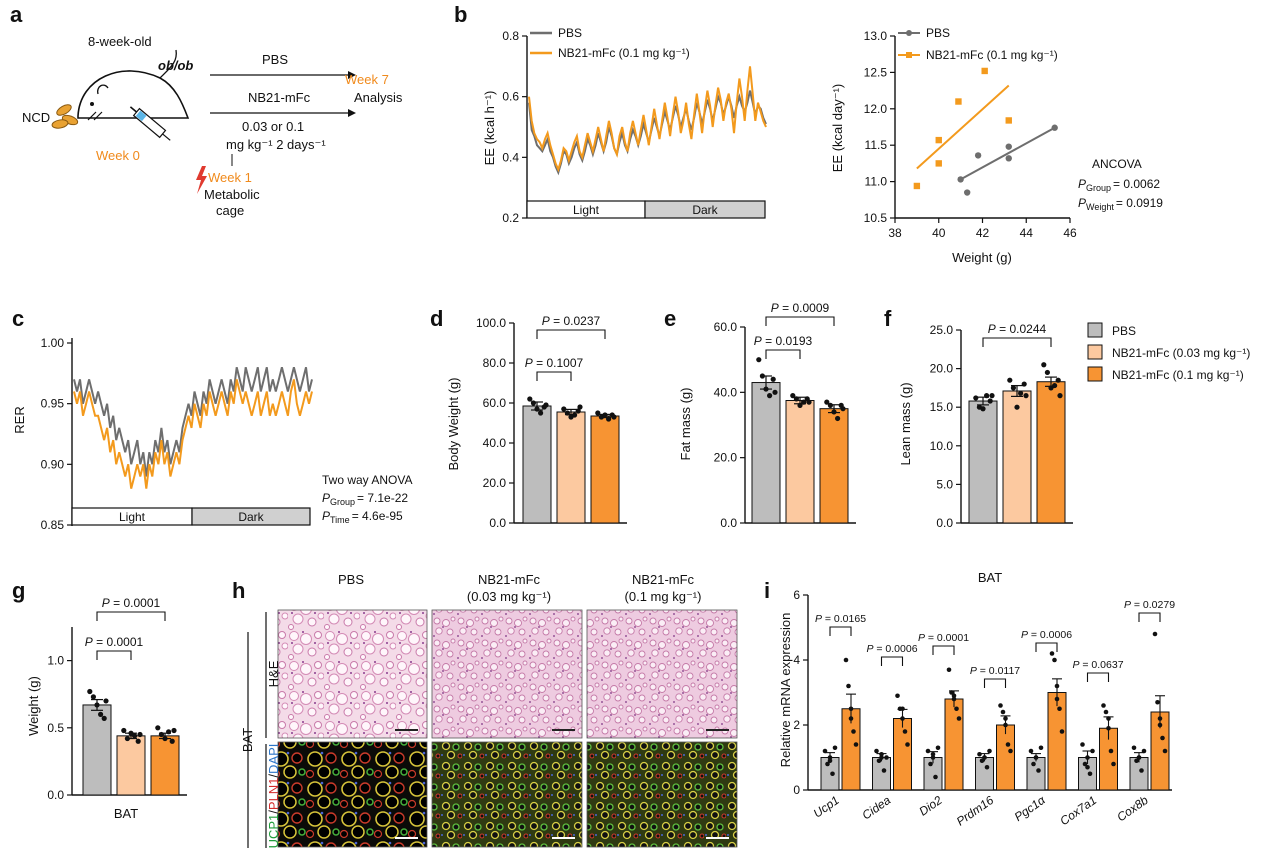 The height and width of the screenshot is (858, 1268). Describe the element at coordinates (251, 516) in the screenshot. I see `c-dark-bar` at that location.